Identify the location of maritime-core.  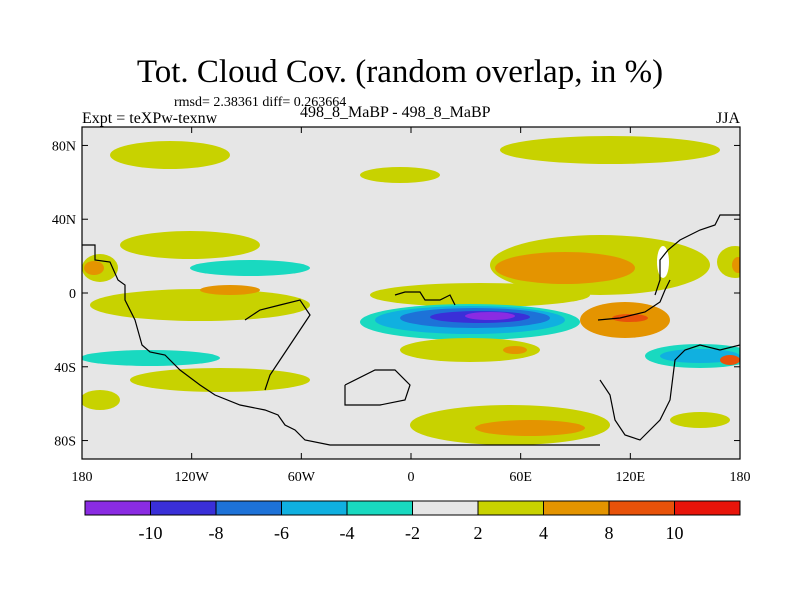
(630, 318).